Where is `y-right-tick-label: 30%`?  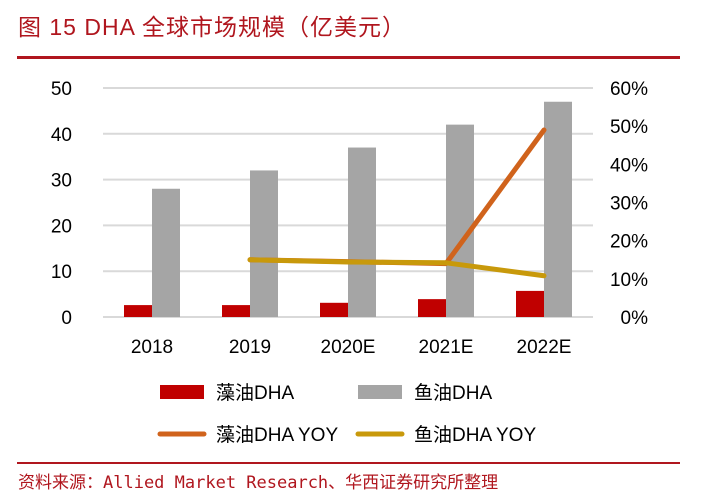 y-right-tick-label: 30% is located at coordinates (629, 204).